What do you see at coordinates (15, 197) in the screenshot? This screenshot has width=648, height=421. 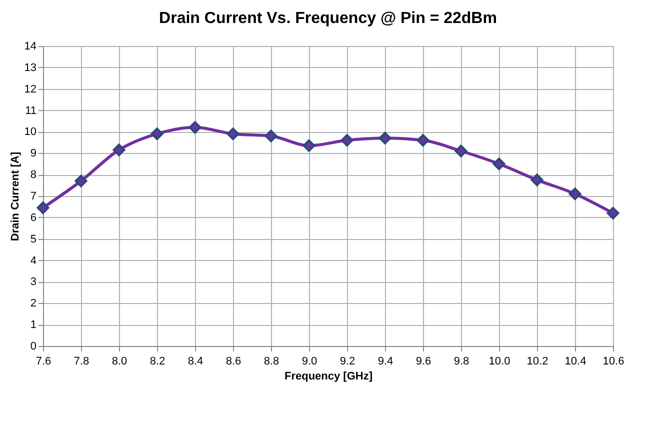 I see `y-axis-title: Drain Current [A]` at bounding box center [15, 197].